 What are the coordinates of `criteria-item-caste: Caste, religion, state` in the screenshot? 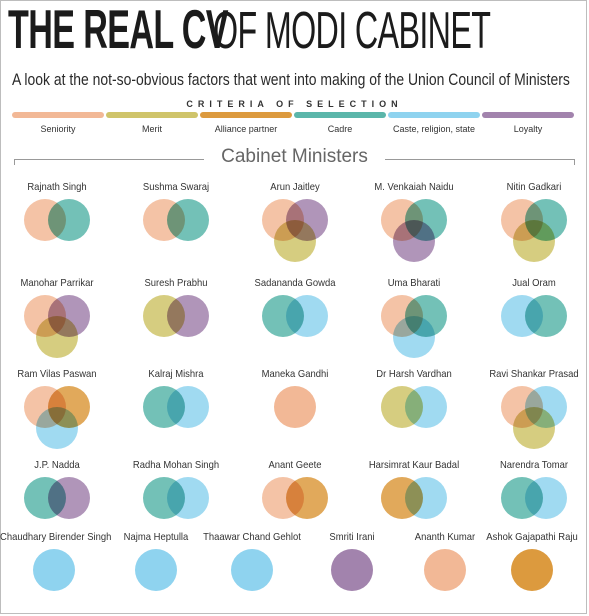 It's located at (434, 123).